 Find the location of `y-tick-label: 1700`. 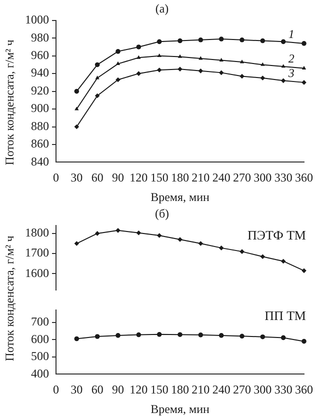

y-tick-label: 1700 is located at coordinates (37, 253).